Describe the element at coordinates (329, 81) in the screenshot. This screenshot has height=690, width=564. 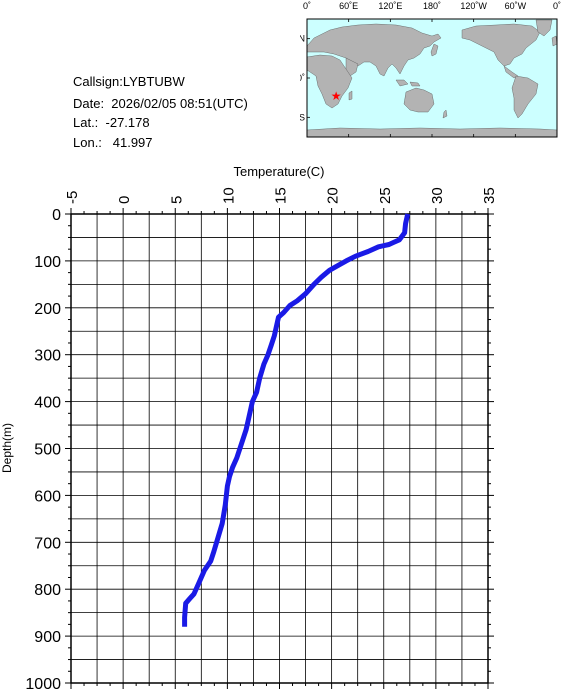
I see `land-africa` at that location.